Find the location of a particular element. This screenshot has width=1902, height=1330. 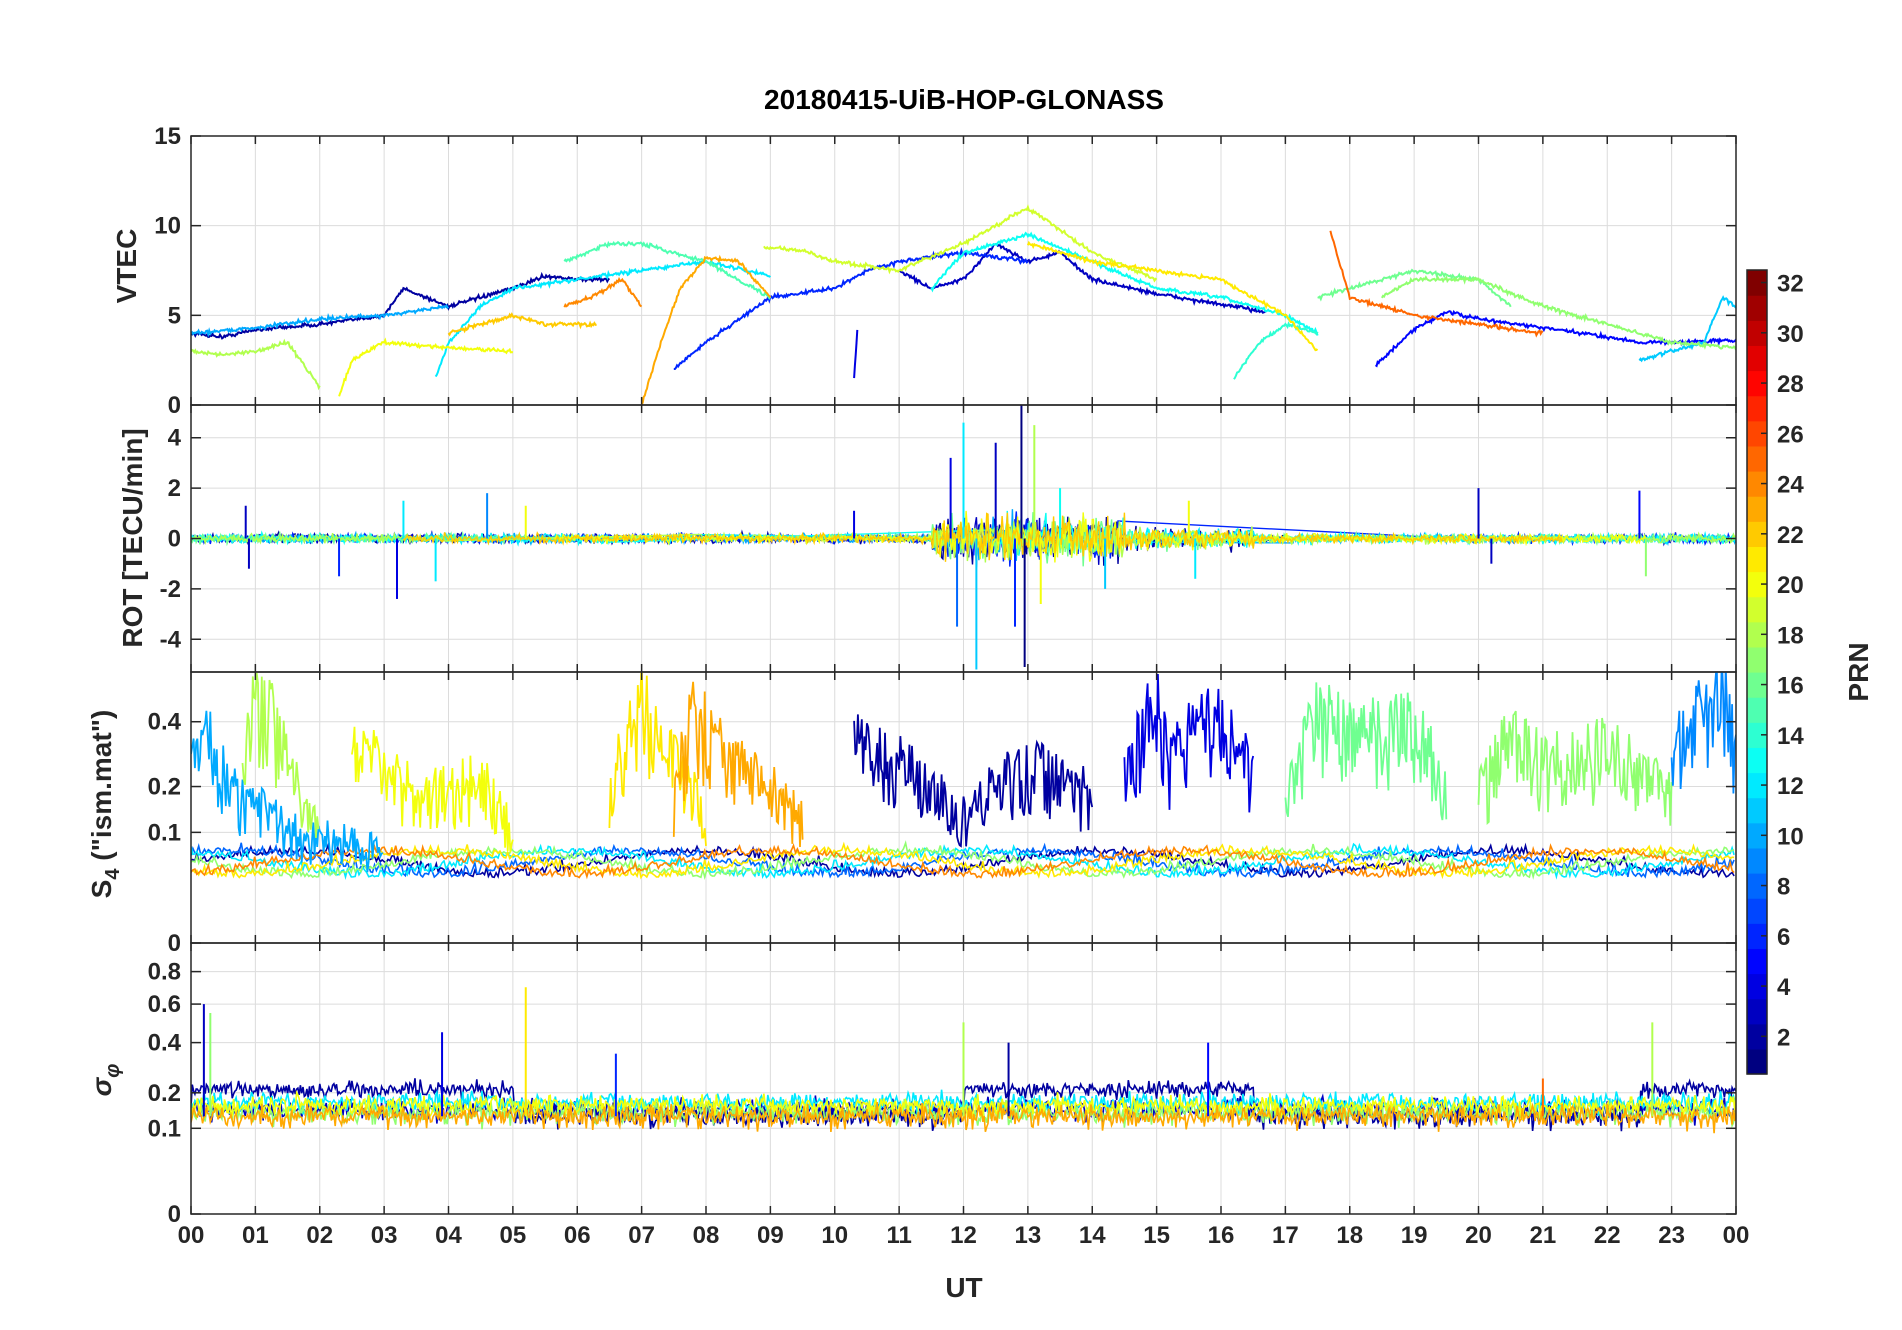

vtec-ytick-label: 15 is located at coordinates (167, 136).